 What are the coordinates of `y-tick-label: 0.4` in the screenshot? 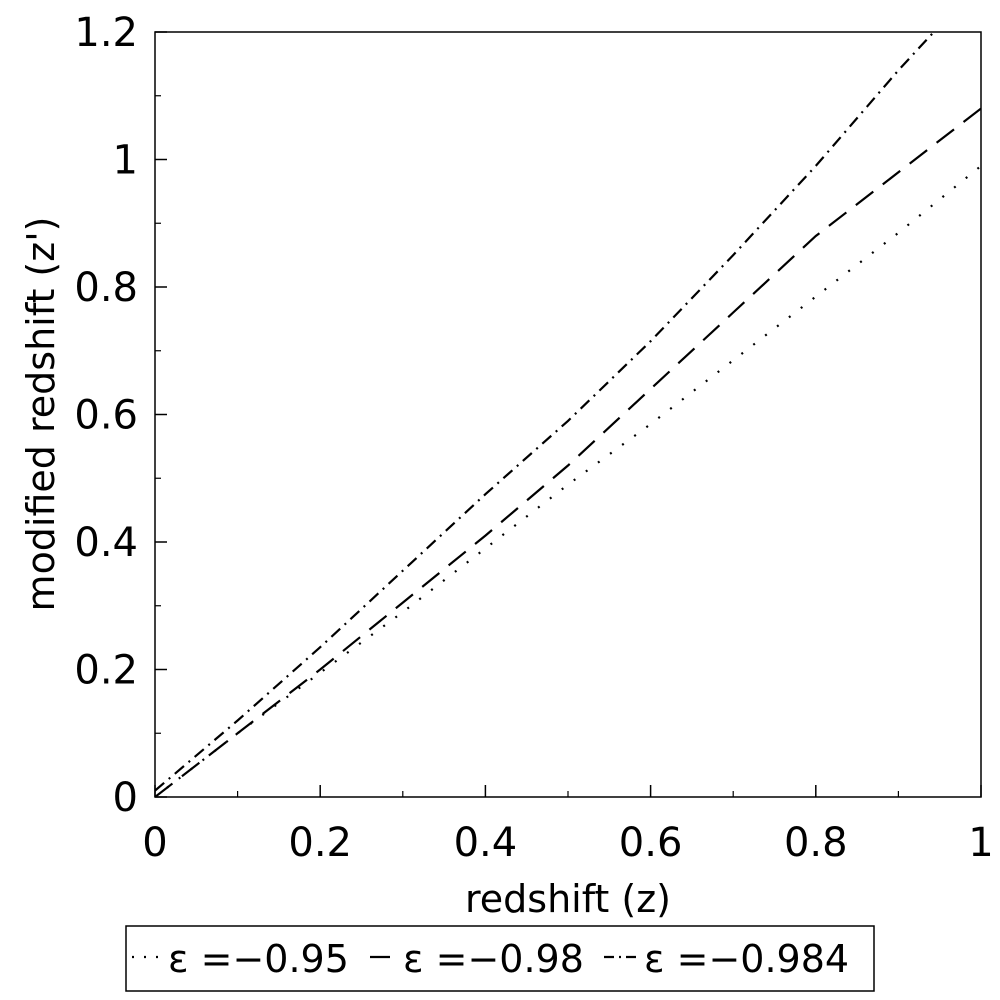 It's located at (106, 543).